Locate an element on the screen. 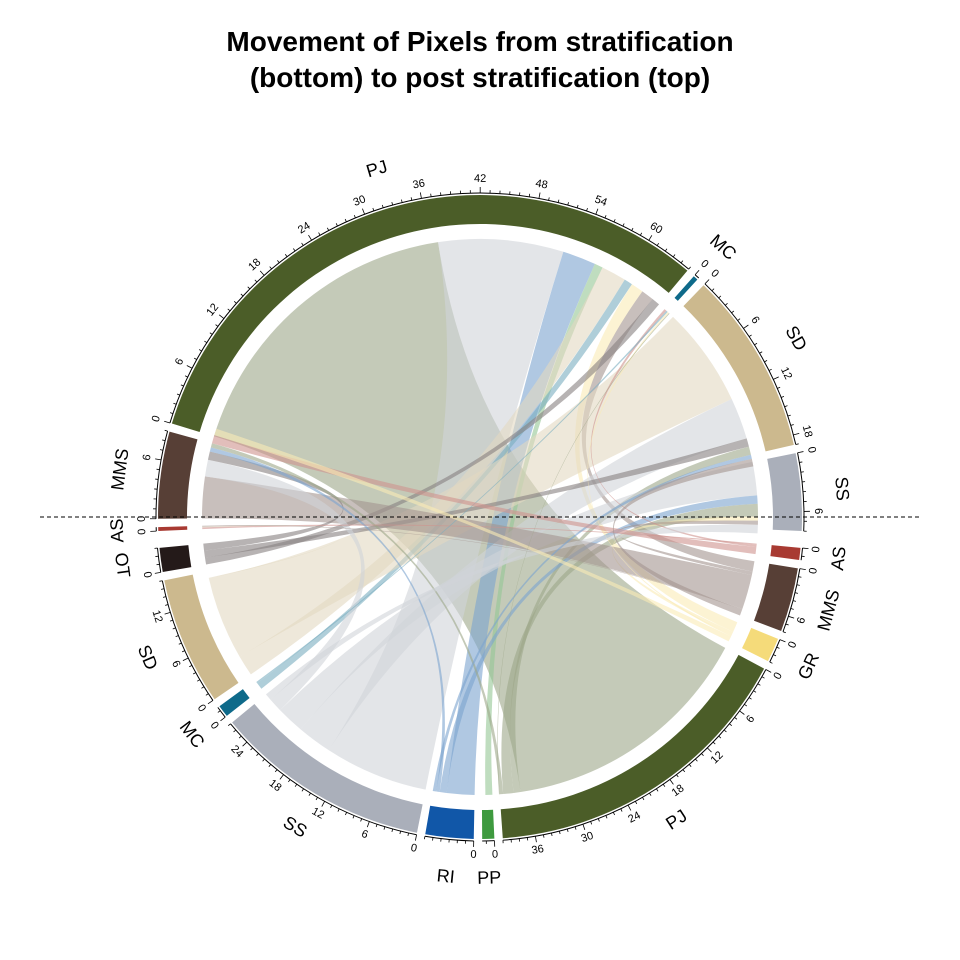  chart-title-line-2: (bottom) to post stratification (top) is located at coordinates (480, 77).